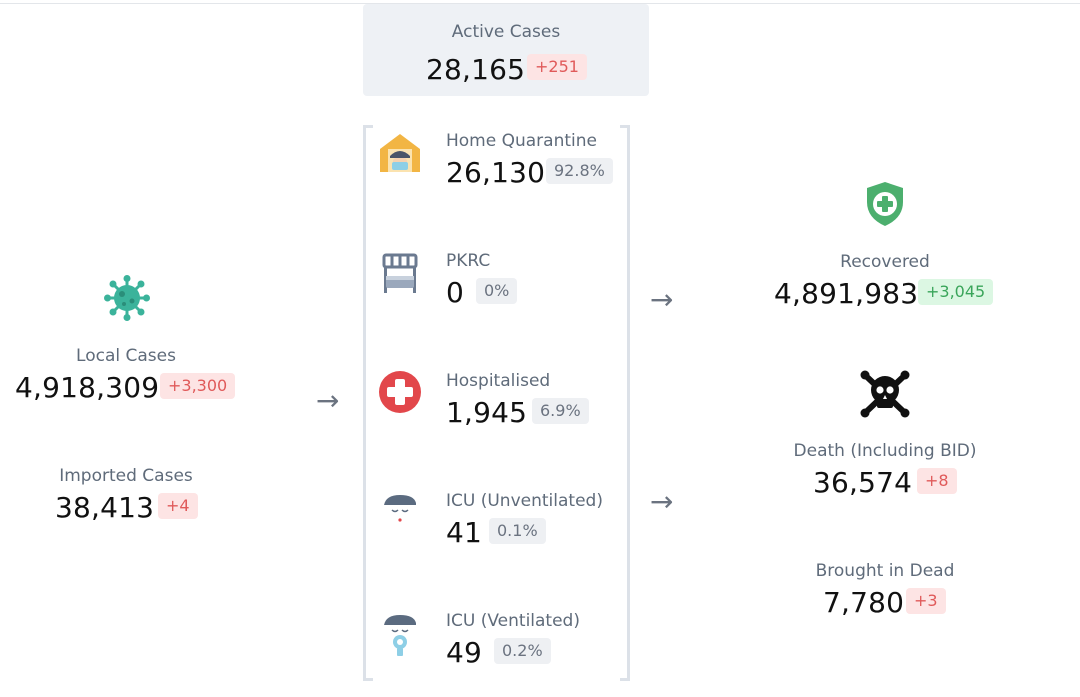 The height and width of the screenshot is (697, 1080). I want to click on breakdown-percent-home-quarantine: 92.8%, so click(579, 171).